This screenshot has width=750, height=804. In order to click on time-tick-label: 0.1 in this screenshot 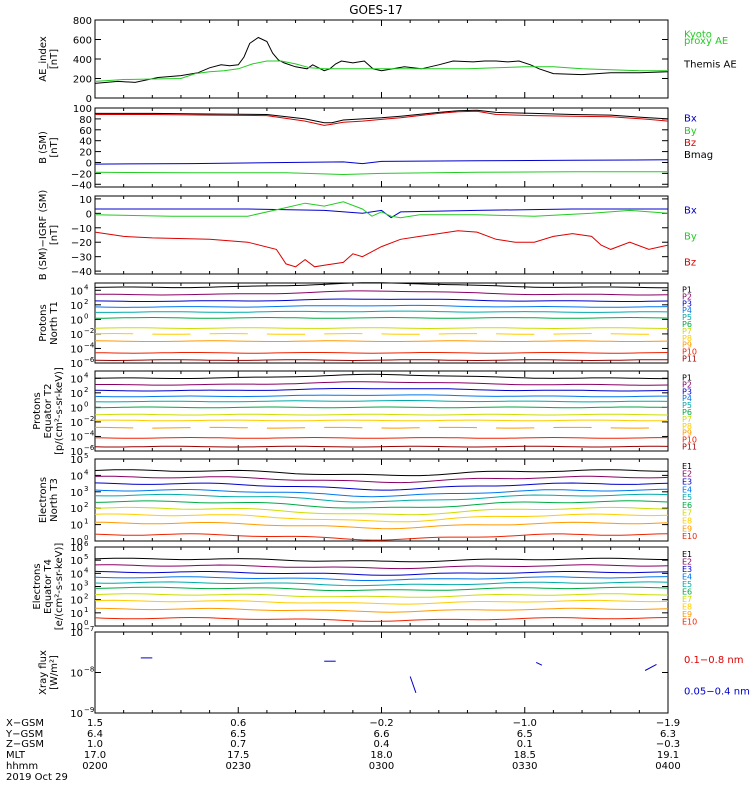, I will do `click(525, 744)`.